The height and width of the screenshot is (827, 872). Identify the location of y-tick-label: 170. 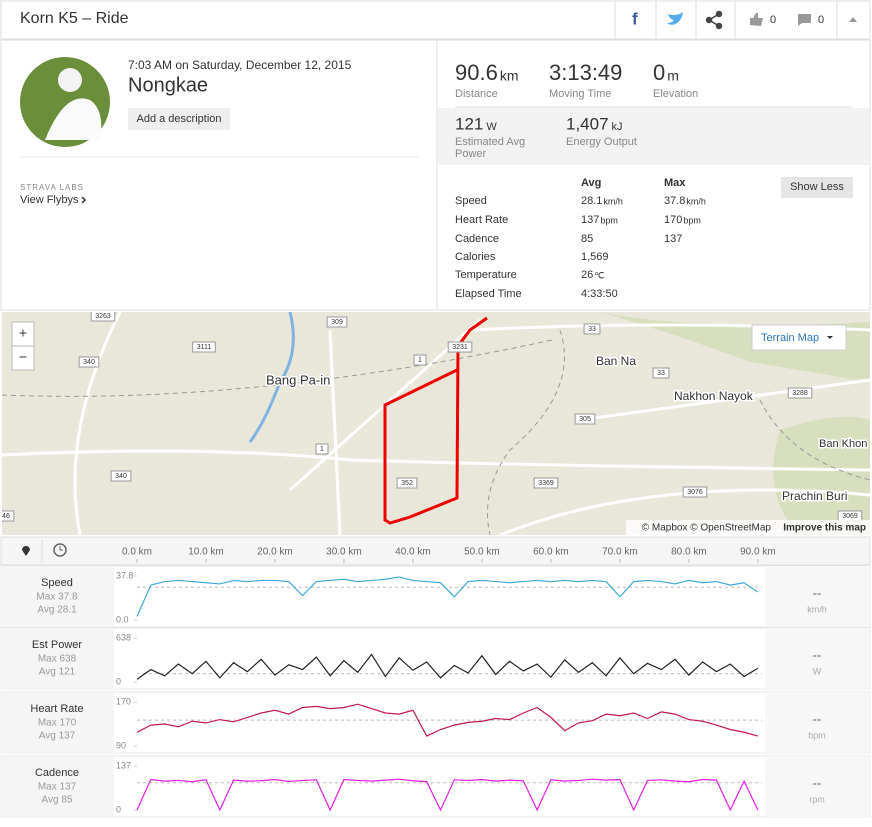
(123, 701).